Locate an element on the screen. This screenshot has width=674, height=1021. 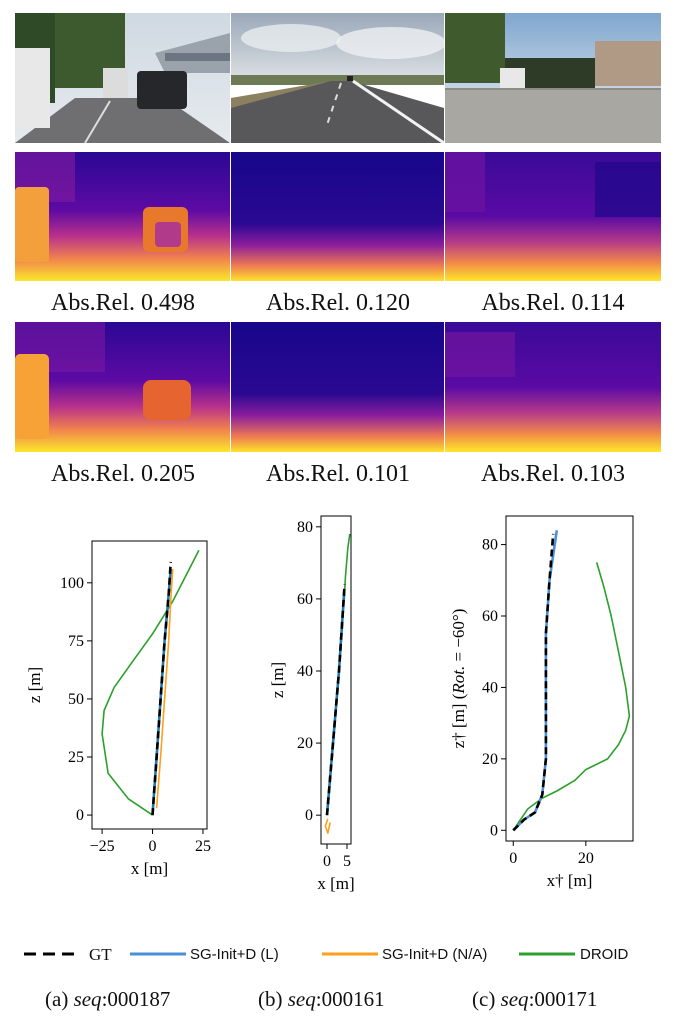
caption-prefix: (c) is located at coordinates (486, 999).